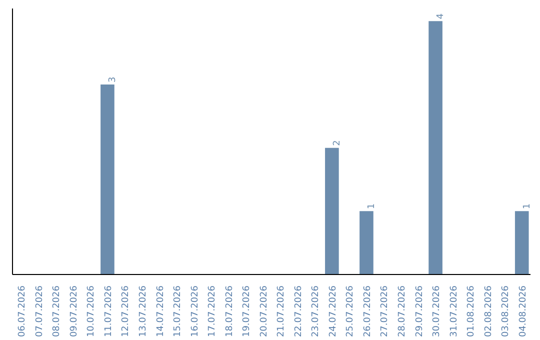 The height and width of the screenshot is (340, 540). I want to click on x-tick-label: 14.07.2026, so click(161, 311).